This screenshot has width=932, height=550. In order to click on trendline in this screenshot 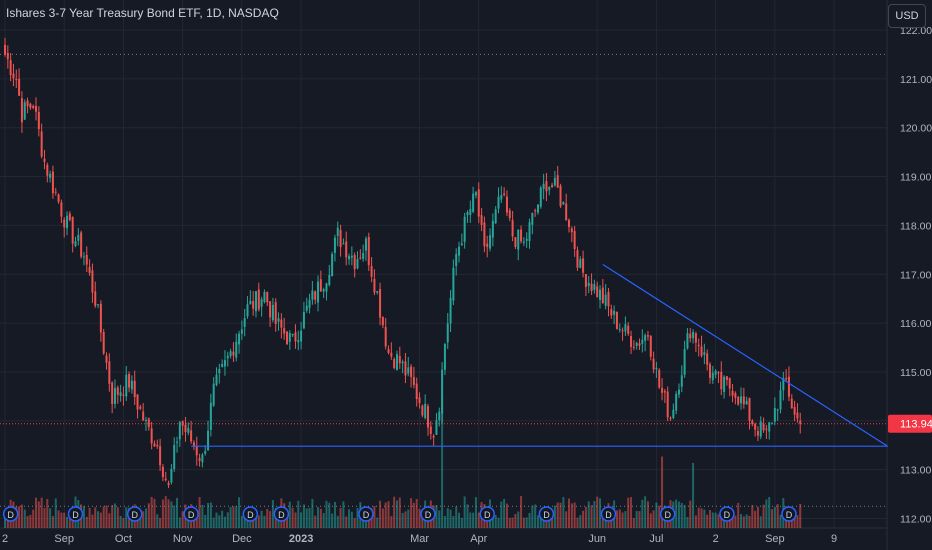, I will do `click(745, 355)`.